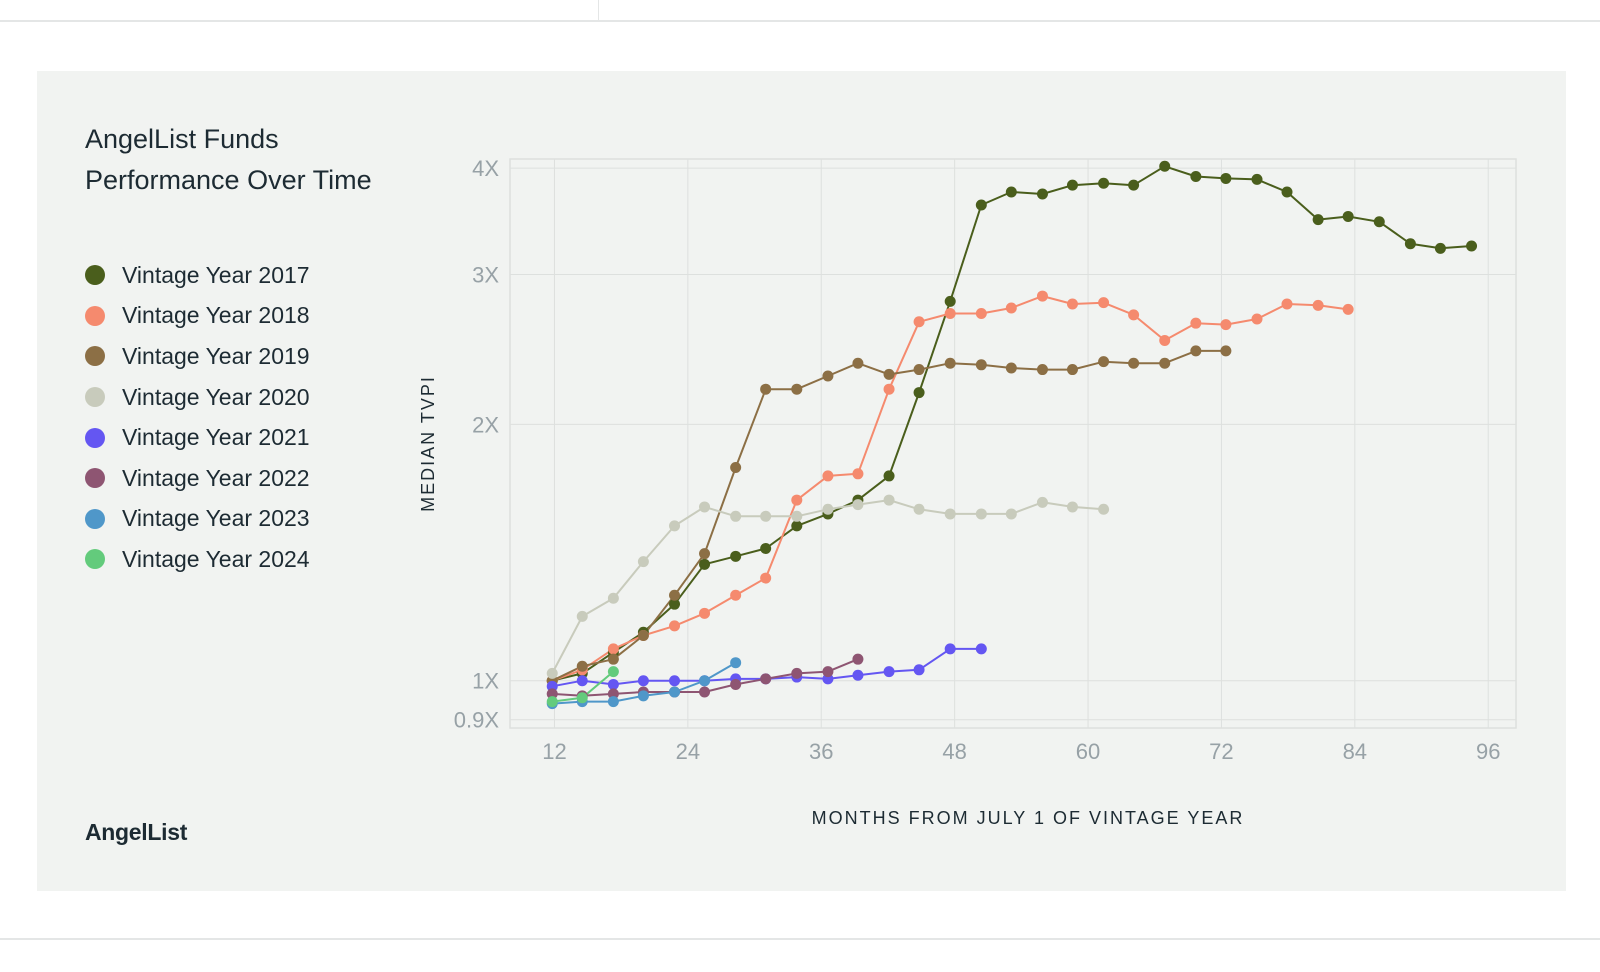 The width and height of the screenshot is (1600, 972). What do you see at coordinates (1488, 751) in the screenshot?
I see `x-tick-label-7: 96` at bounding box center [1488, 751].